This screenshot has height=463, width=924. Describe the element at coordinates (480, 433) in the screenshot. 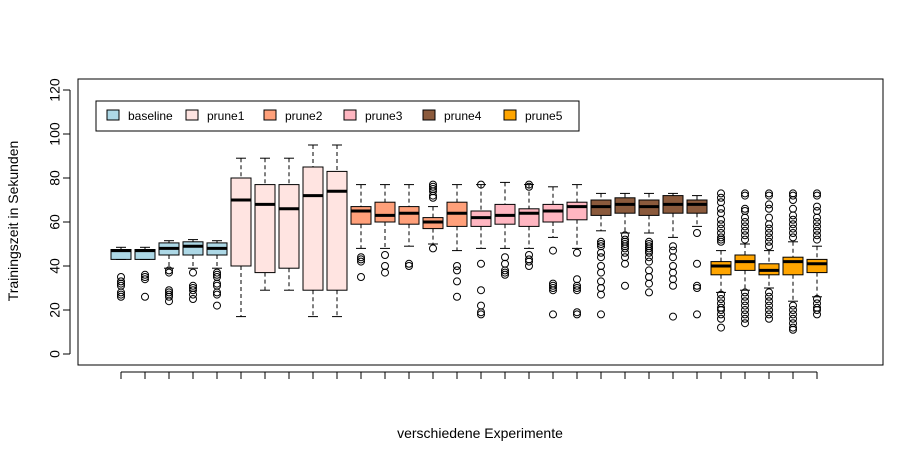

I see `x-axis-label: verschiedene Experimente` at that location.